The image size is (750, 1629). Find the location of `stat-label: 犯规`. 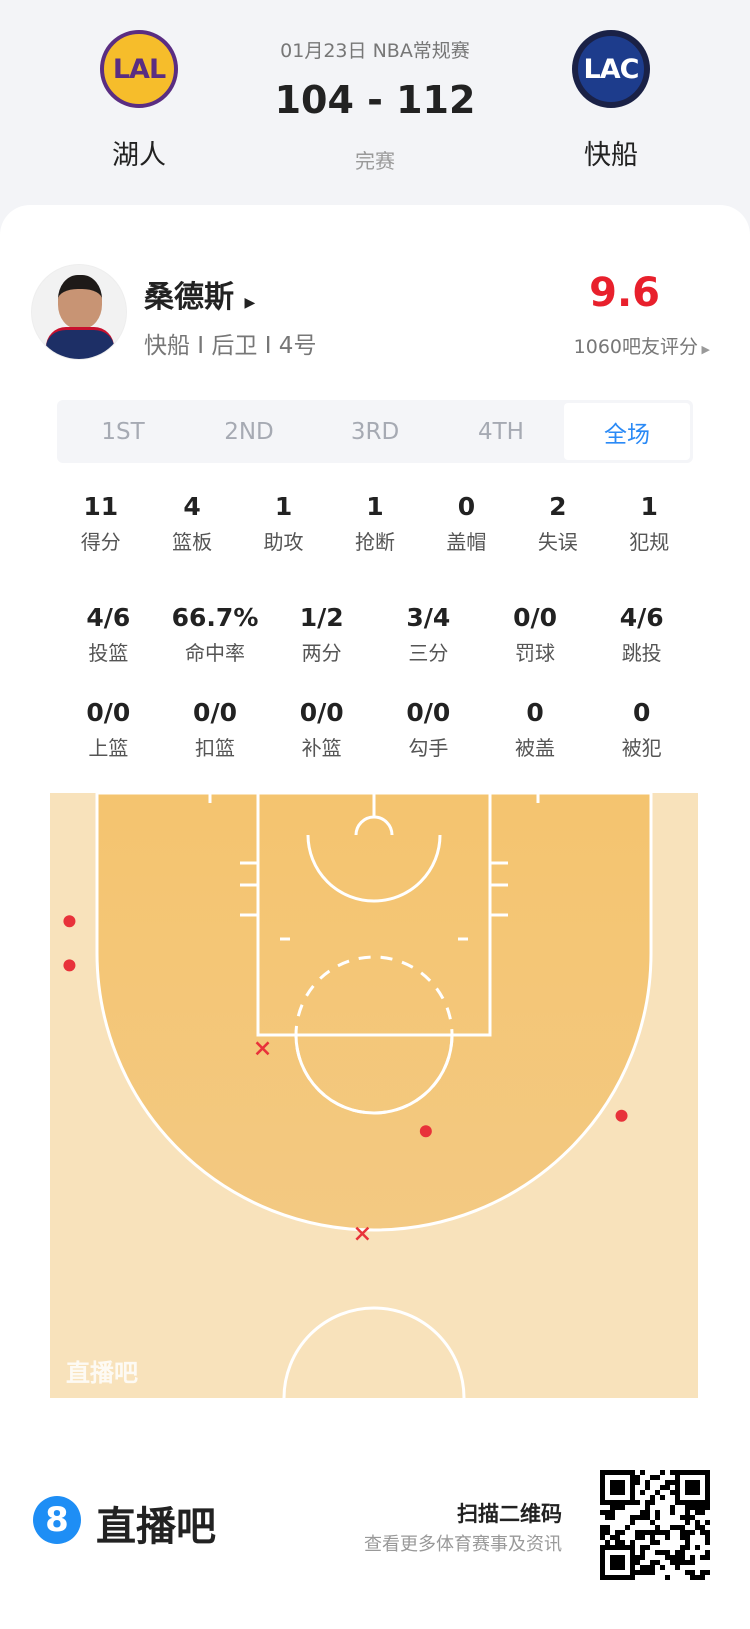

stat-label: 犯规 is located at coordinates (649, 542).